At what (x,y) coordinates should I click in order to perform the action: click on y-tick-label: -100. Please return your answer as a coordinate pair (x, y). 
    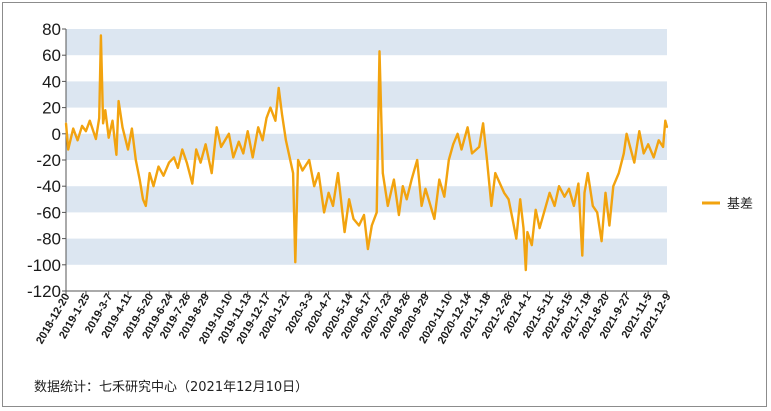
    Looking at the image, I should click on (44, 265).